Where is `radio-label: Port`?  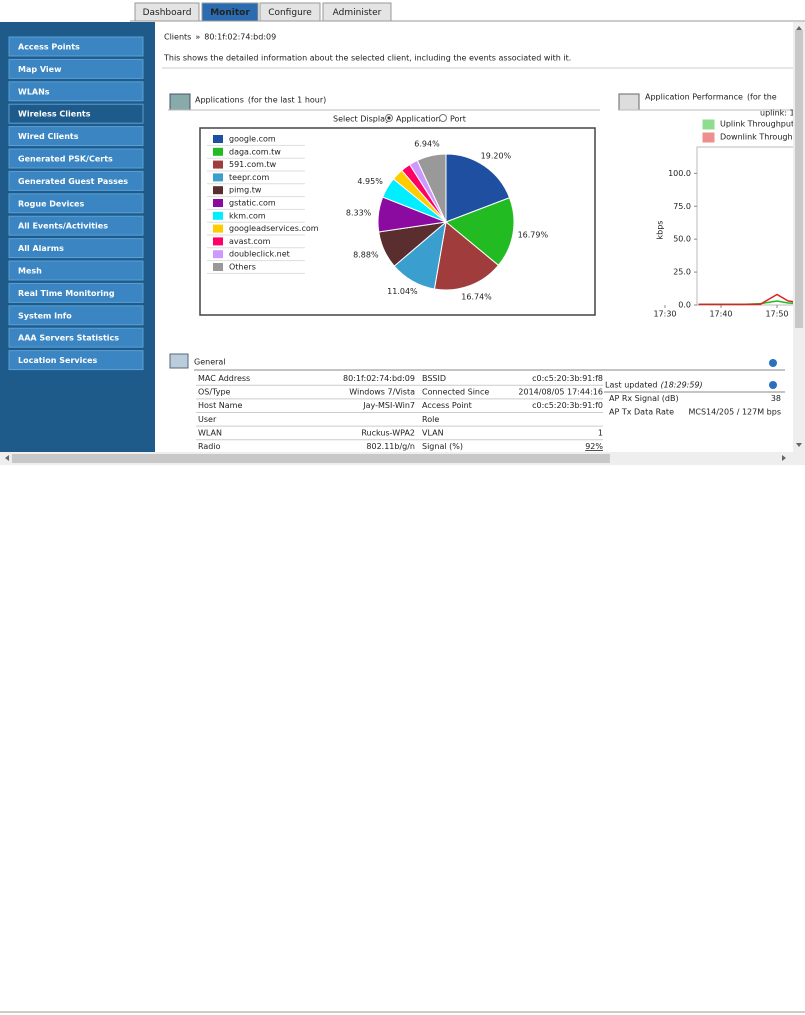 radio-label: Port is located at coordinates (458, 119).